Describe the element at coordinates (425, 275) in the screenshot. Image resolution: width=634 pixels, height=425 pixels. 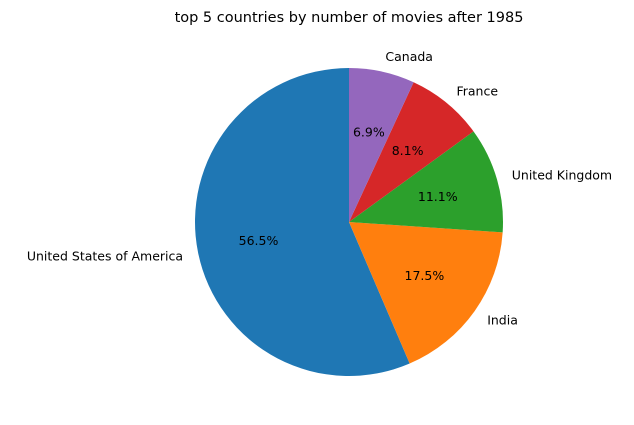
I see `slice-percent-india: 17.5%` at that location.